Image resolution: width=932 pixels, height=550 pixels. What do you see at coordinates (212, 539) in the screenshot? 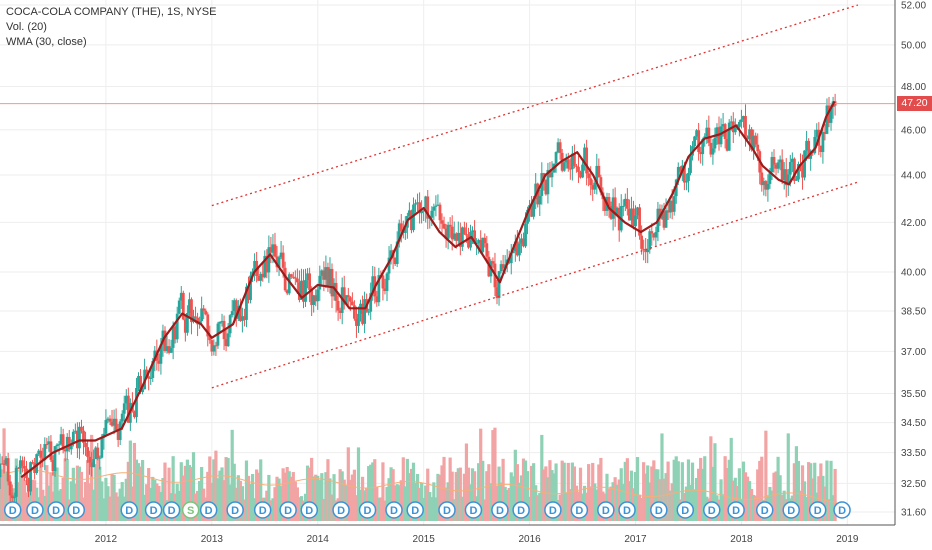
I see `x-tick-label: 2013` at bounding box center [212, 539].